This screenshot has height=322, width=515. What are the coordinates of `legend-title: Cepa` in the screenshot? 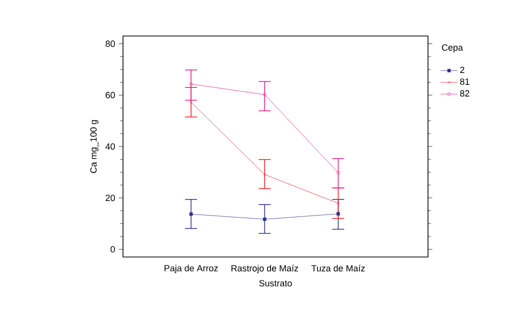 It's located at (452, 48).